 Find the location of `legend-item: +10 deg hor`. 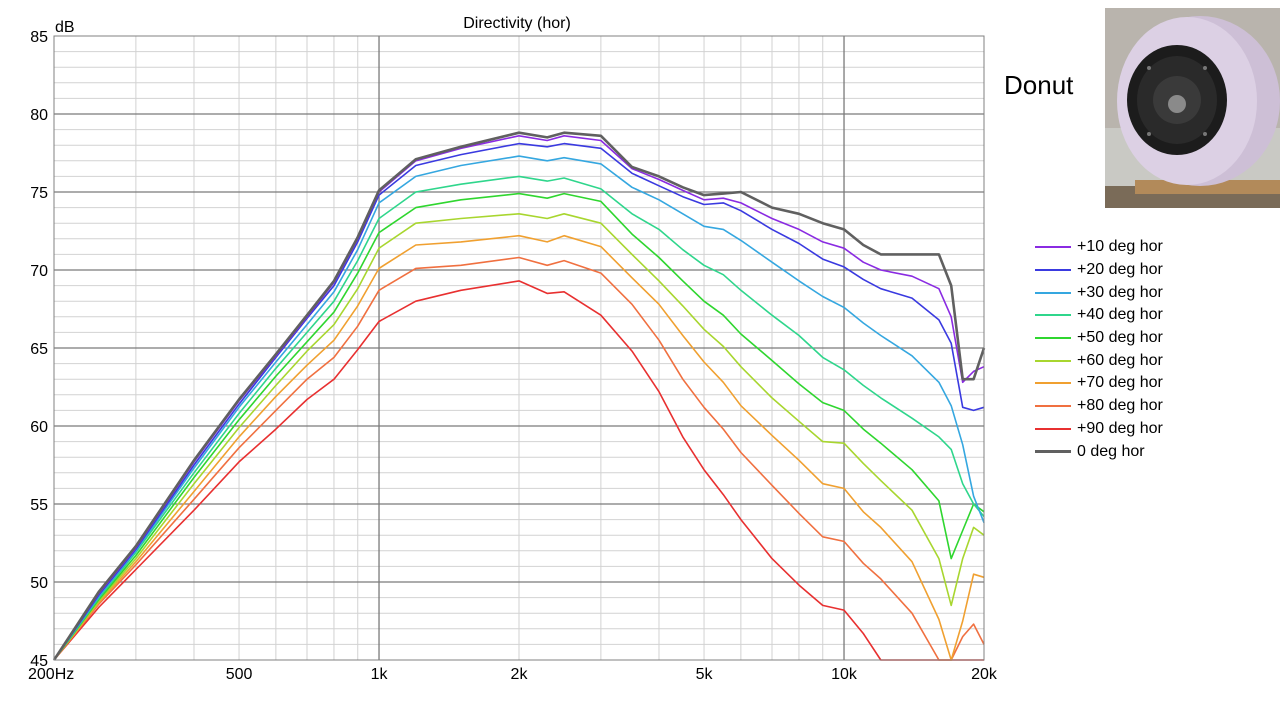

legend-item: +10 deg hor is located at coordinates (1099, 247).